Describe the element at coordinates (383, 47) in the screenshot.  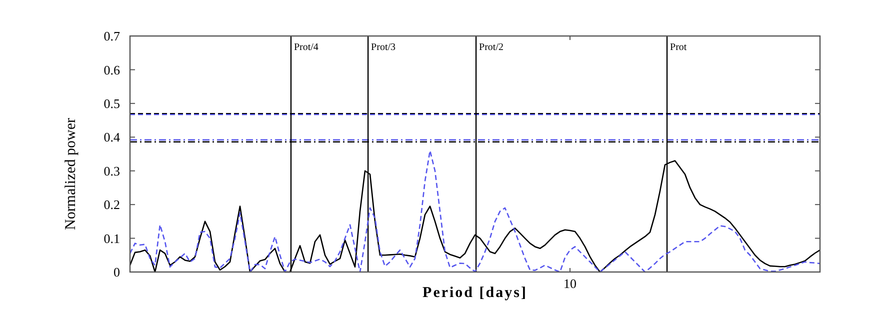
I see `text: Prot/3` at that location.